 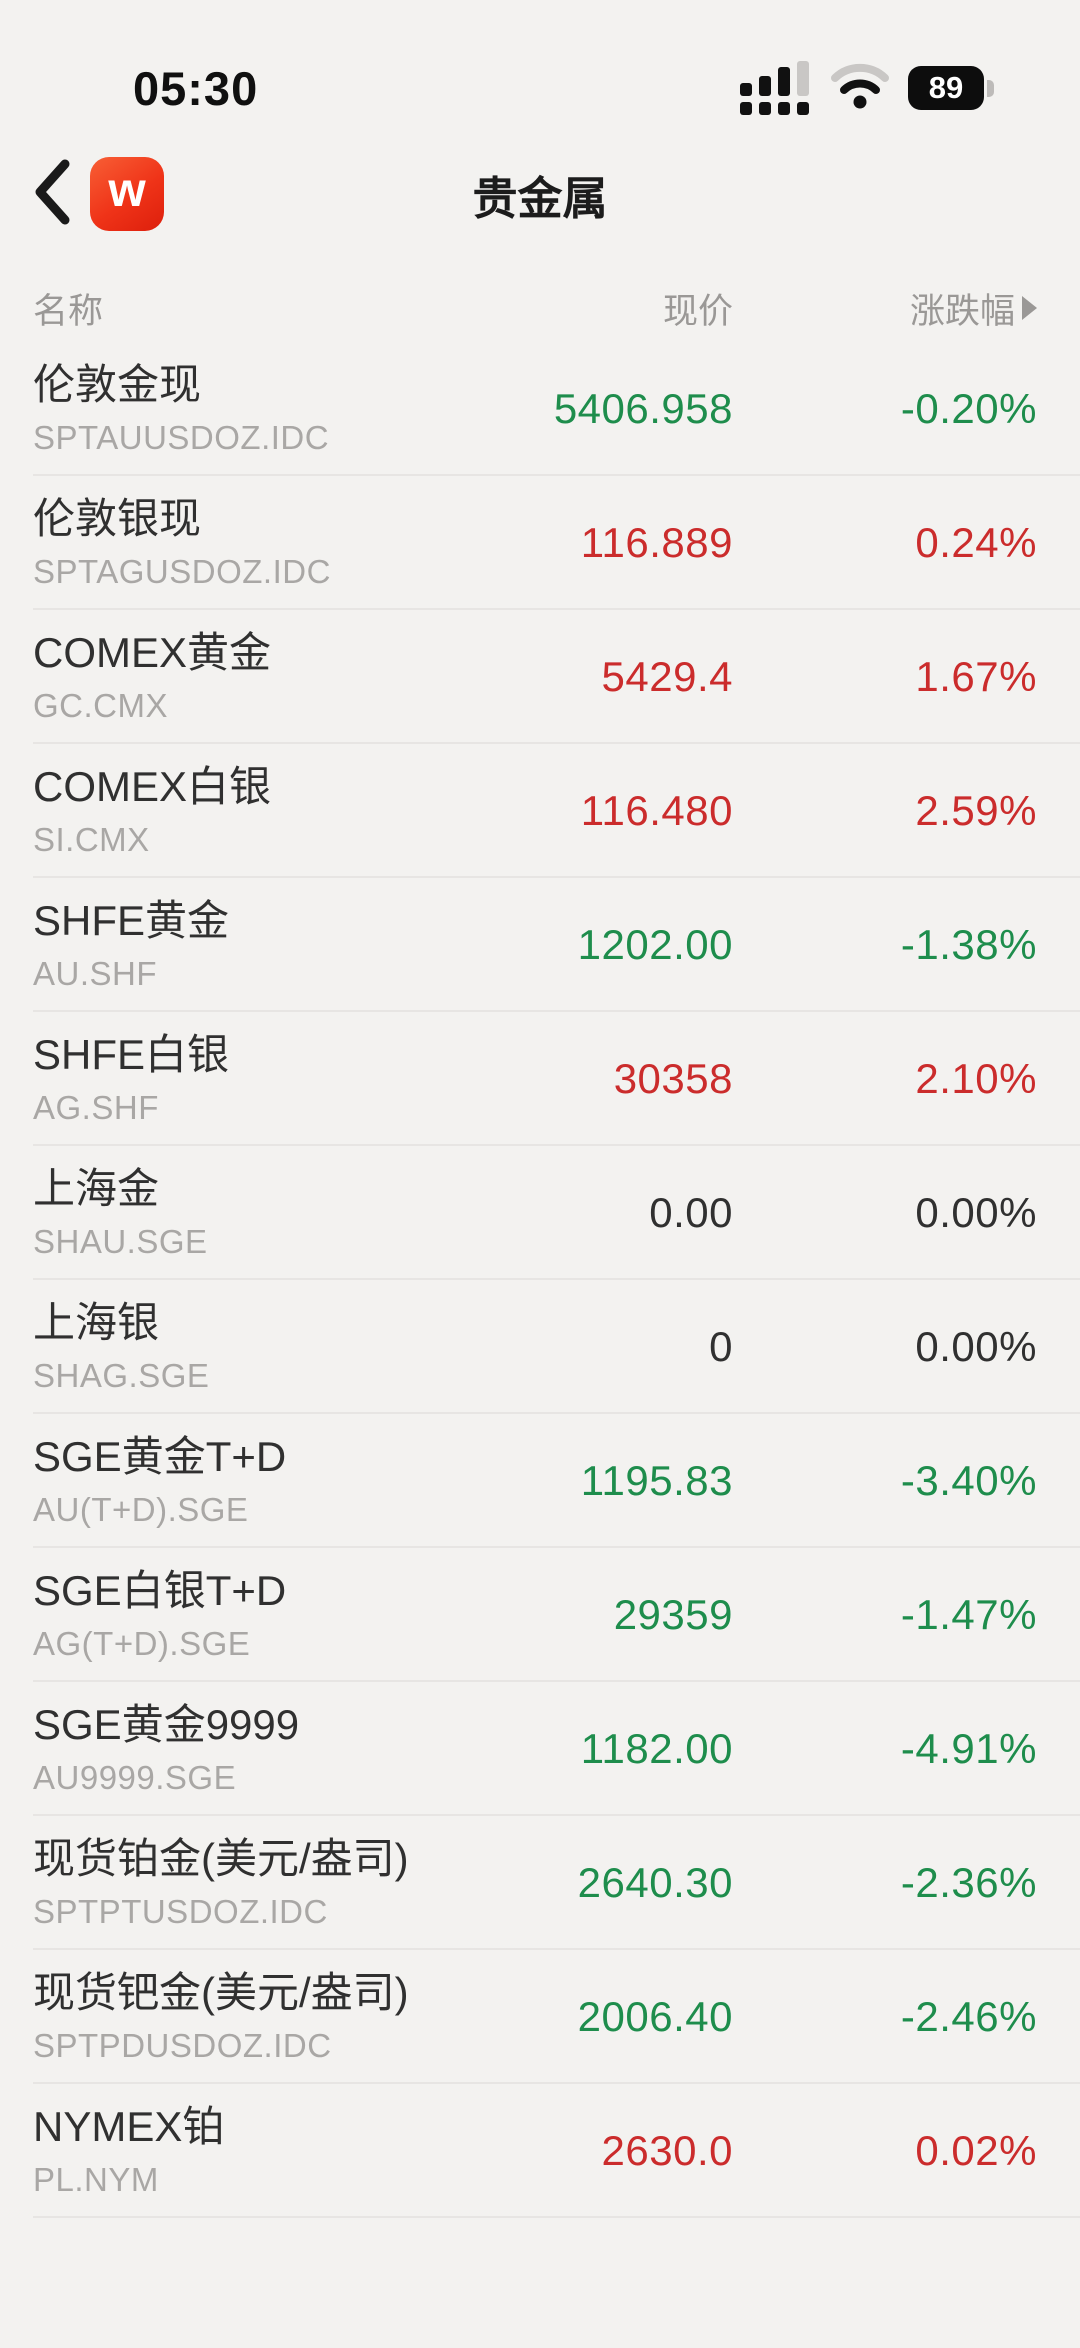 I want to click on last-price: 2006.40, so click(x=655, y=2016).